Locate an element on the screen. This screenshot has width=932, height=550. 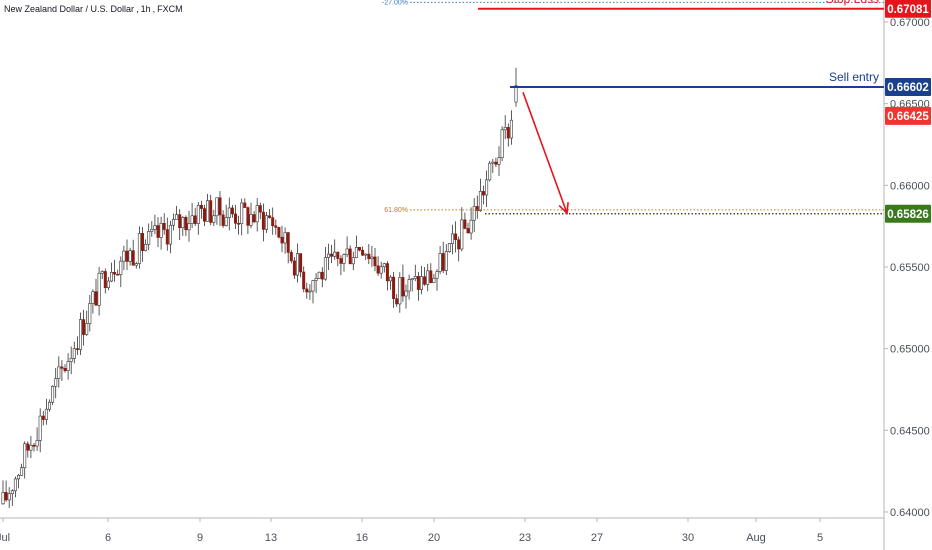
time-tick-label: 30 is located at coordinates (688, 538).